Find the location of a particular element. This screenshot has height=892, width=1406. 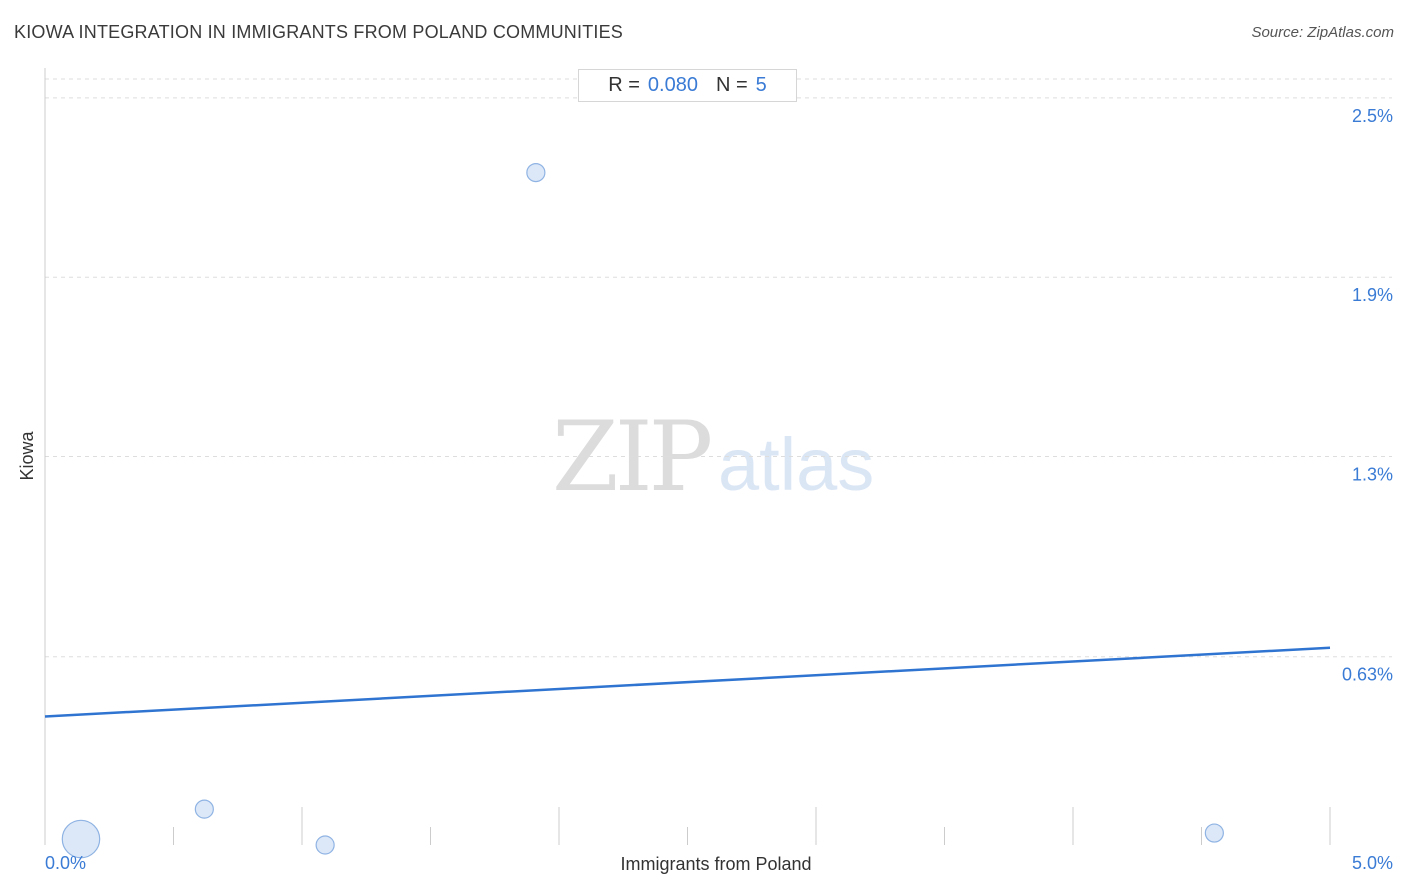

trend-line is located at coordinates (687, 682).